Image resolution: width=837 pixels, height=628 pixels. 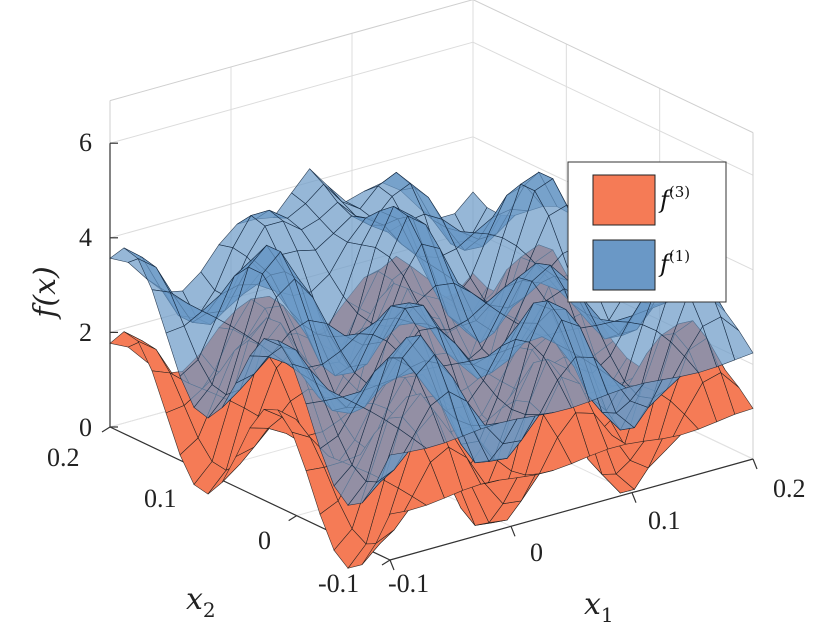 I want to click on surface-cell-f1, so click(x=392, y=467).